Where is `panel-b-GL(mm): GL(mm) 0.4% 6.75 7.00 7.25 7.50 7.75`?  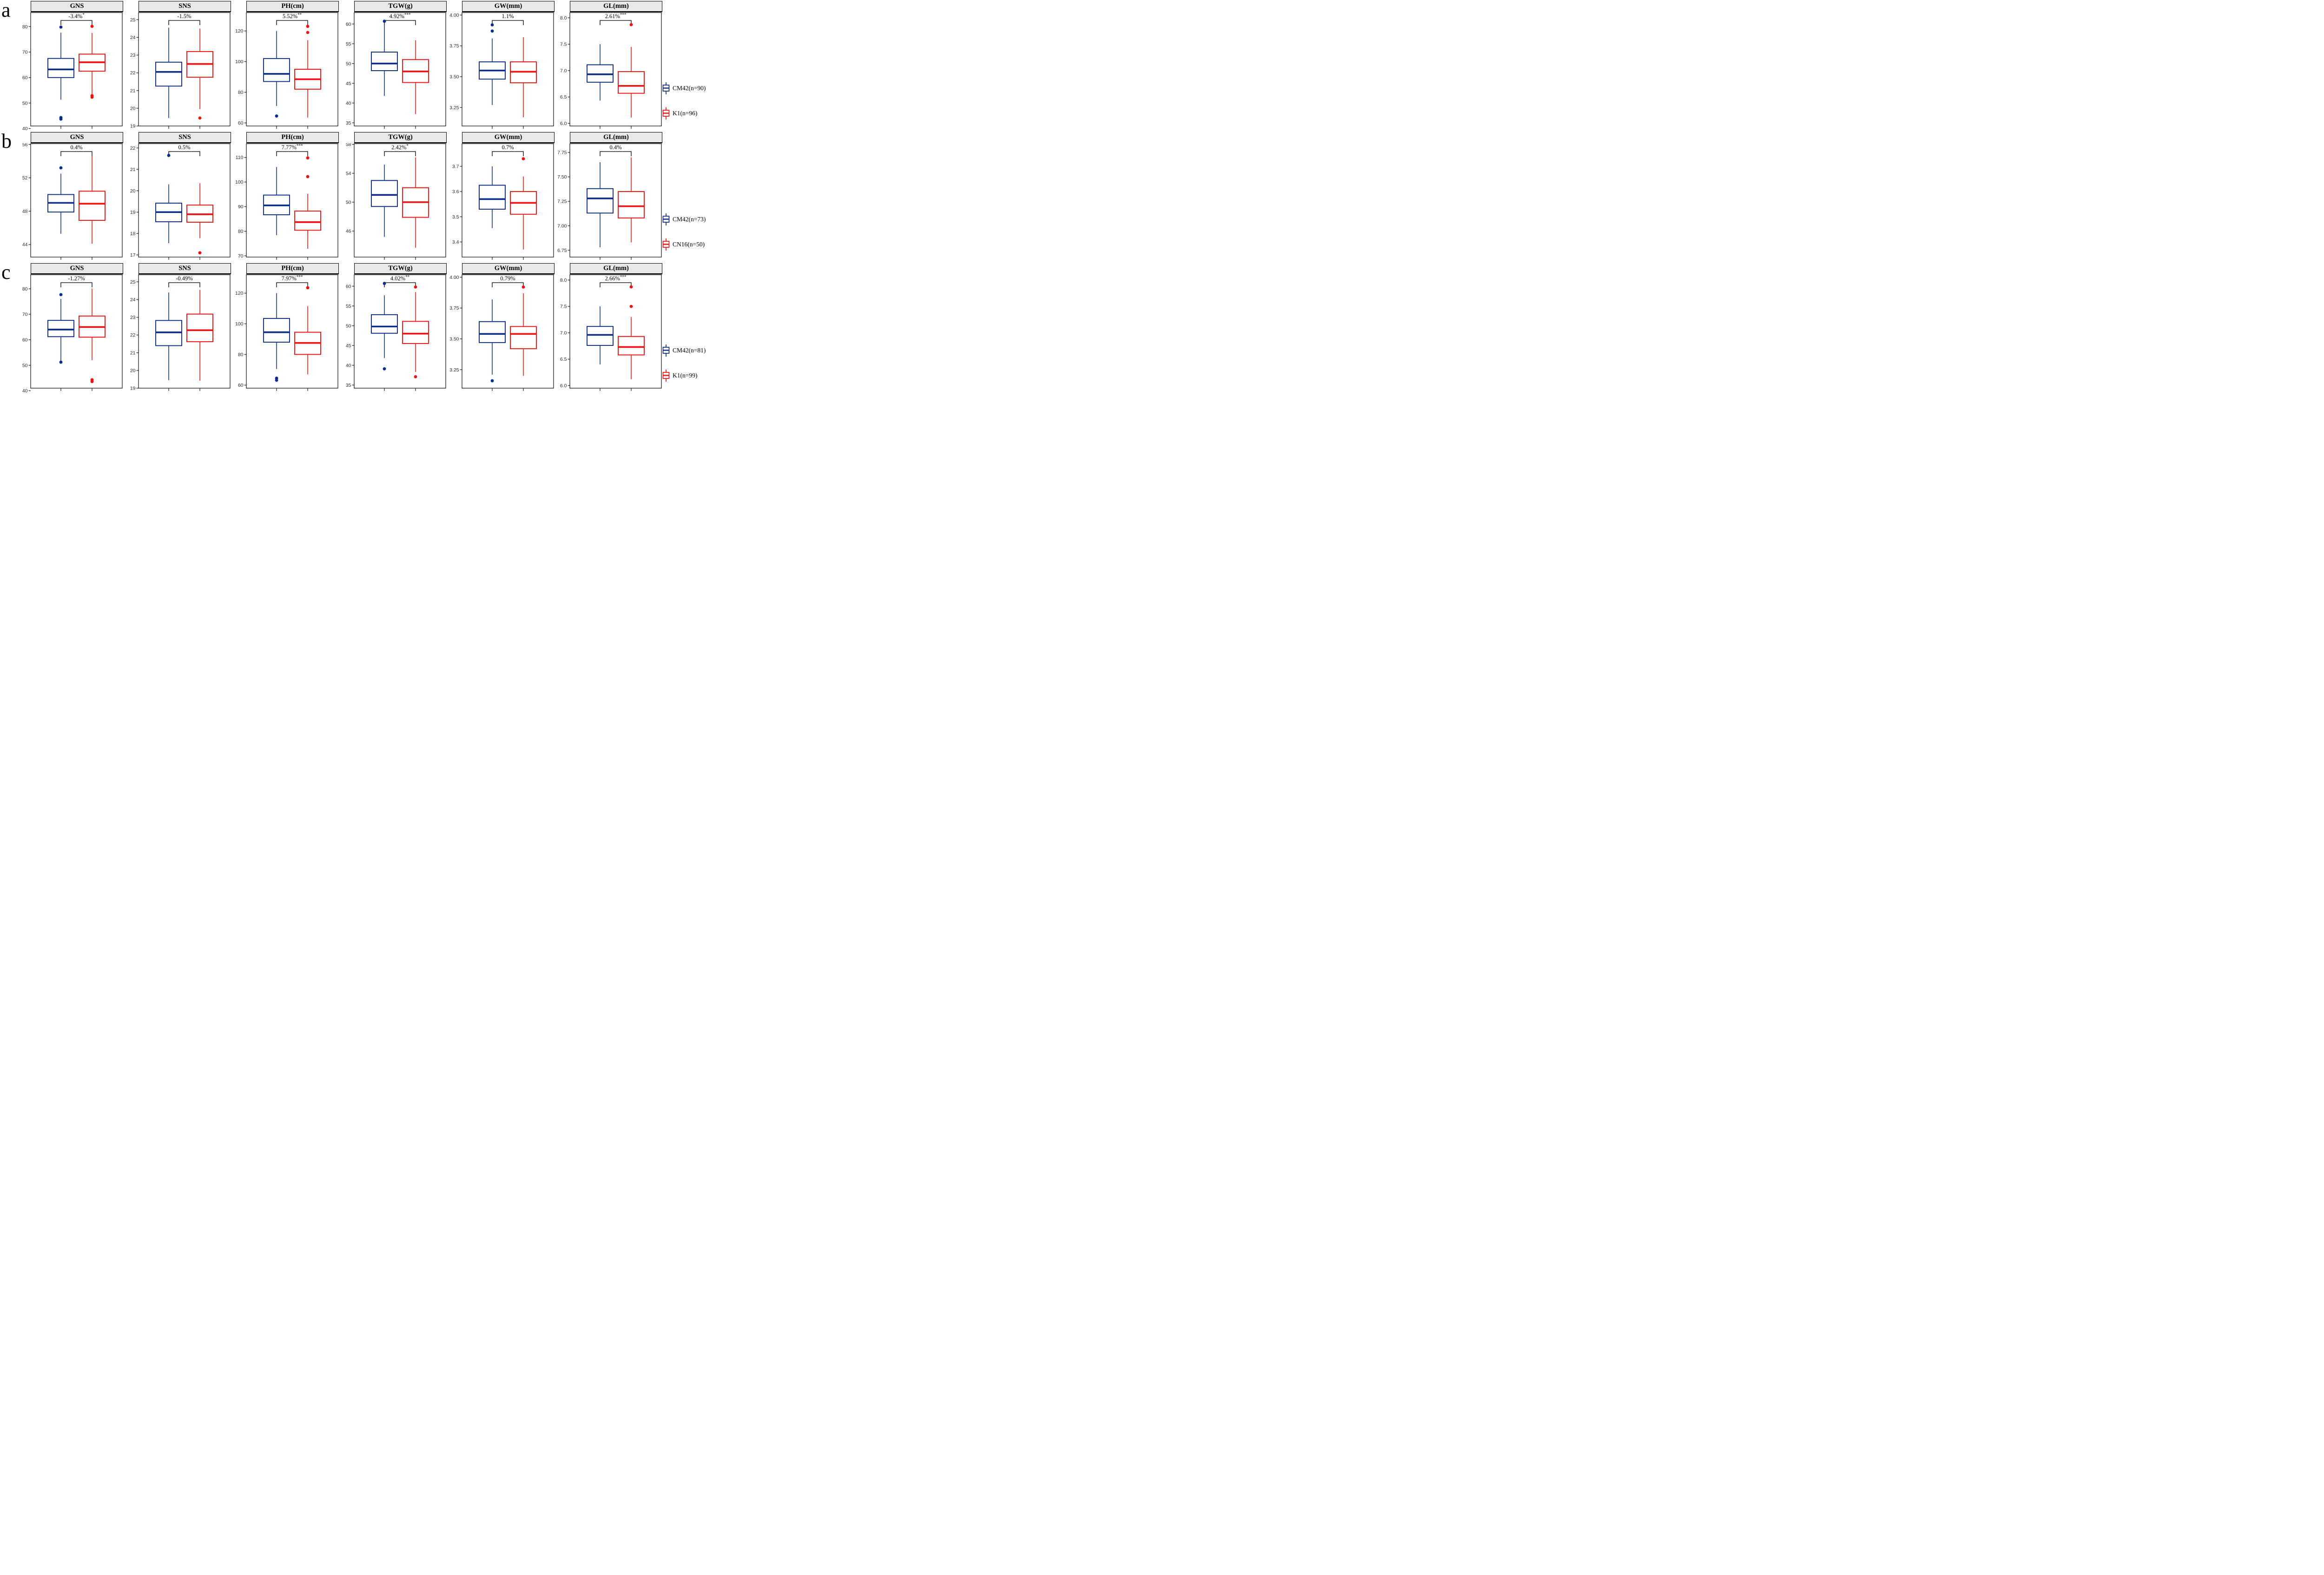
panel-b-GL(mm): GL(mm) 0.4% 6.75 7.00 7.25 7.50 7.75 is located at coordinates (608, 197).